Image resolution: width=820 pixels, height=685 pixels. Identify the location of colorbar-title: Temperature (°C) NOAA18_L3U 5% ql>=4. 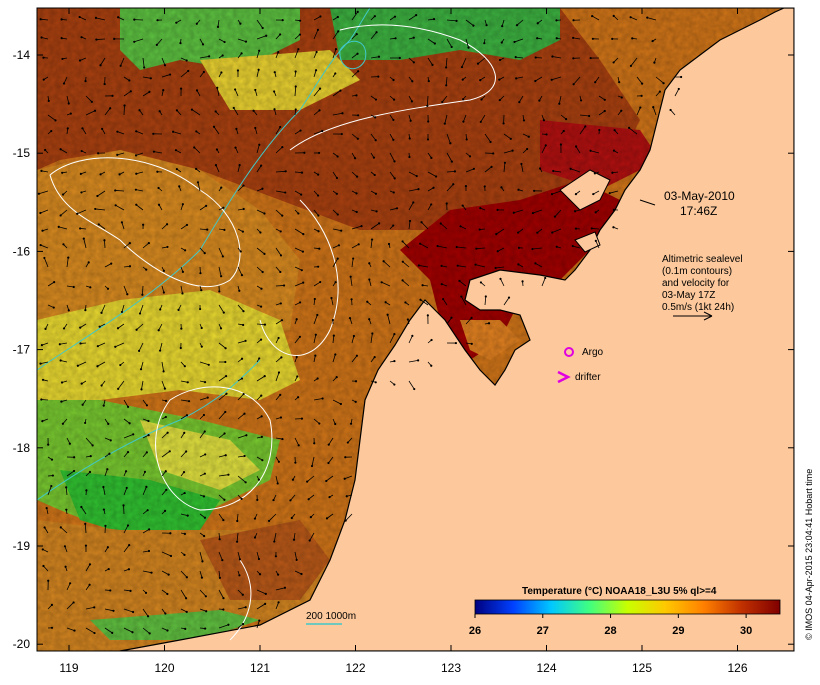
(619, 591).